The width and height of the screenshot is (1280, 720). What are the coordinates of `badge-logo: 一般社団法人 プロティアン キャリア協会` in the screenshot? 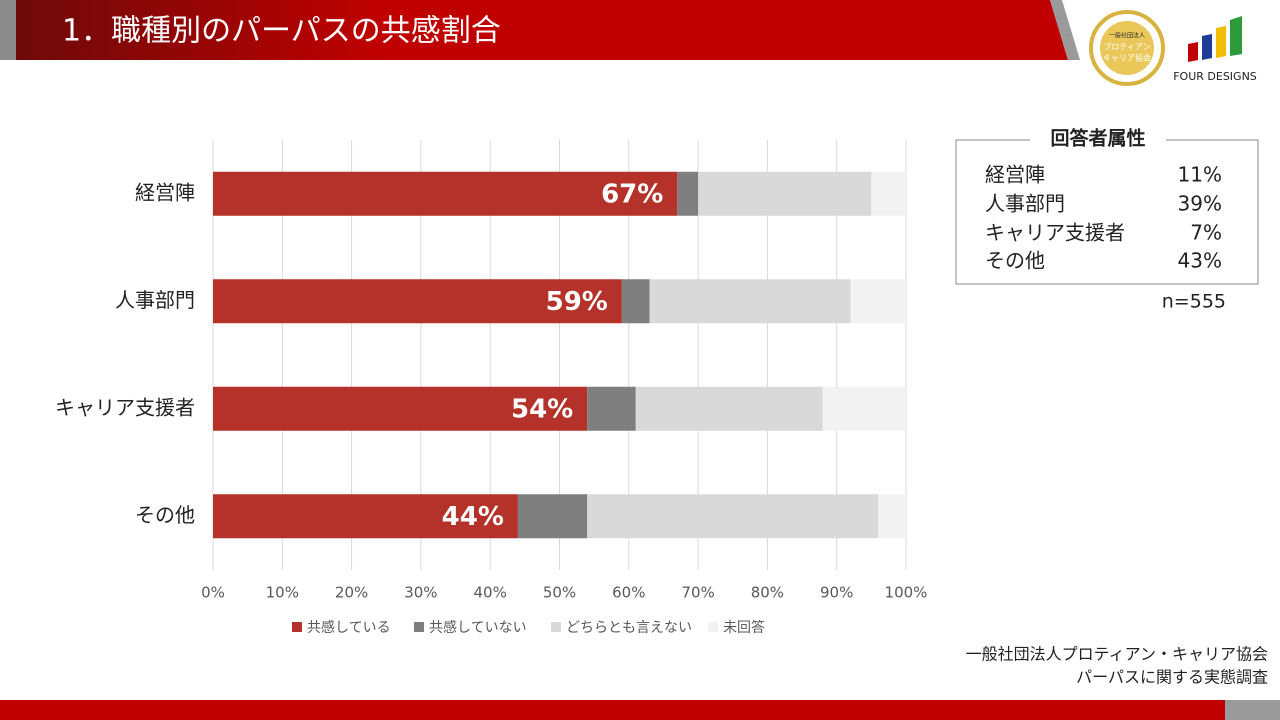 It's located at (1127, 48).